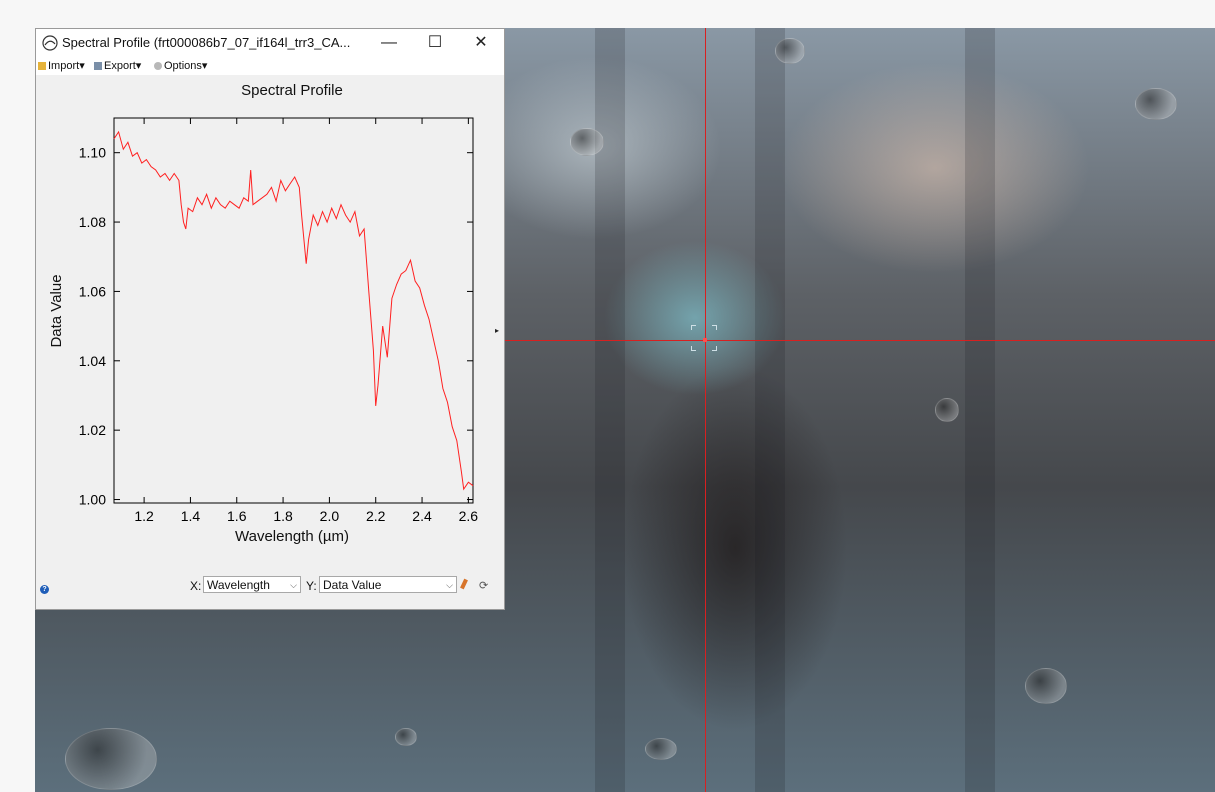 This screenshot has height=792, width=1215. I want to click on pixel-cursor-box, so click(704, 338).